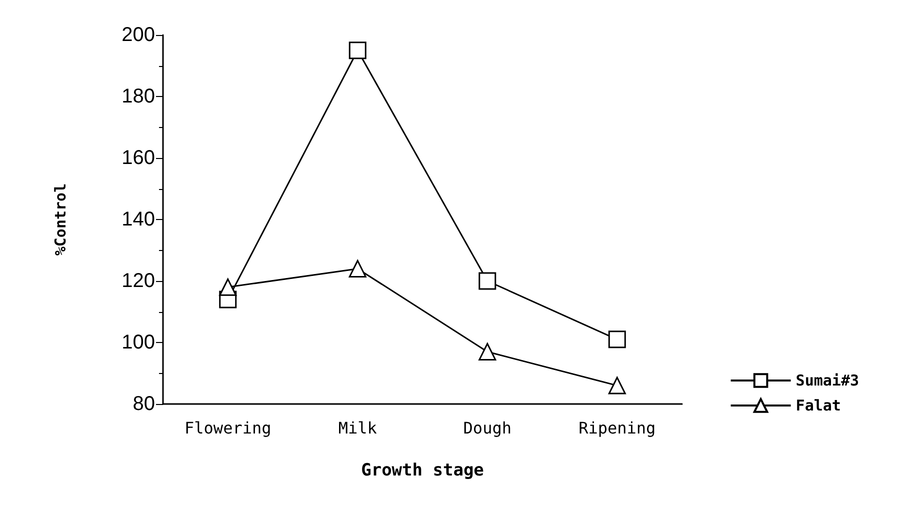 Image resolution: width=912 pixels, height=510 pixels. I want to click on y-tick-label: 160, so click(138, 158).